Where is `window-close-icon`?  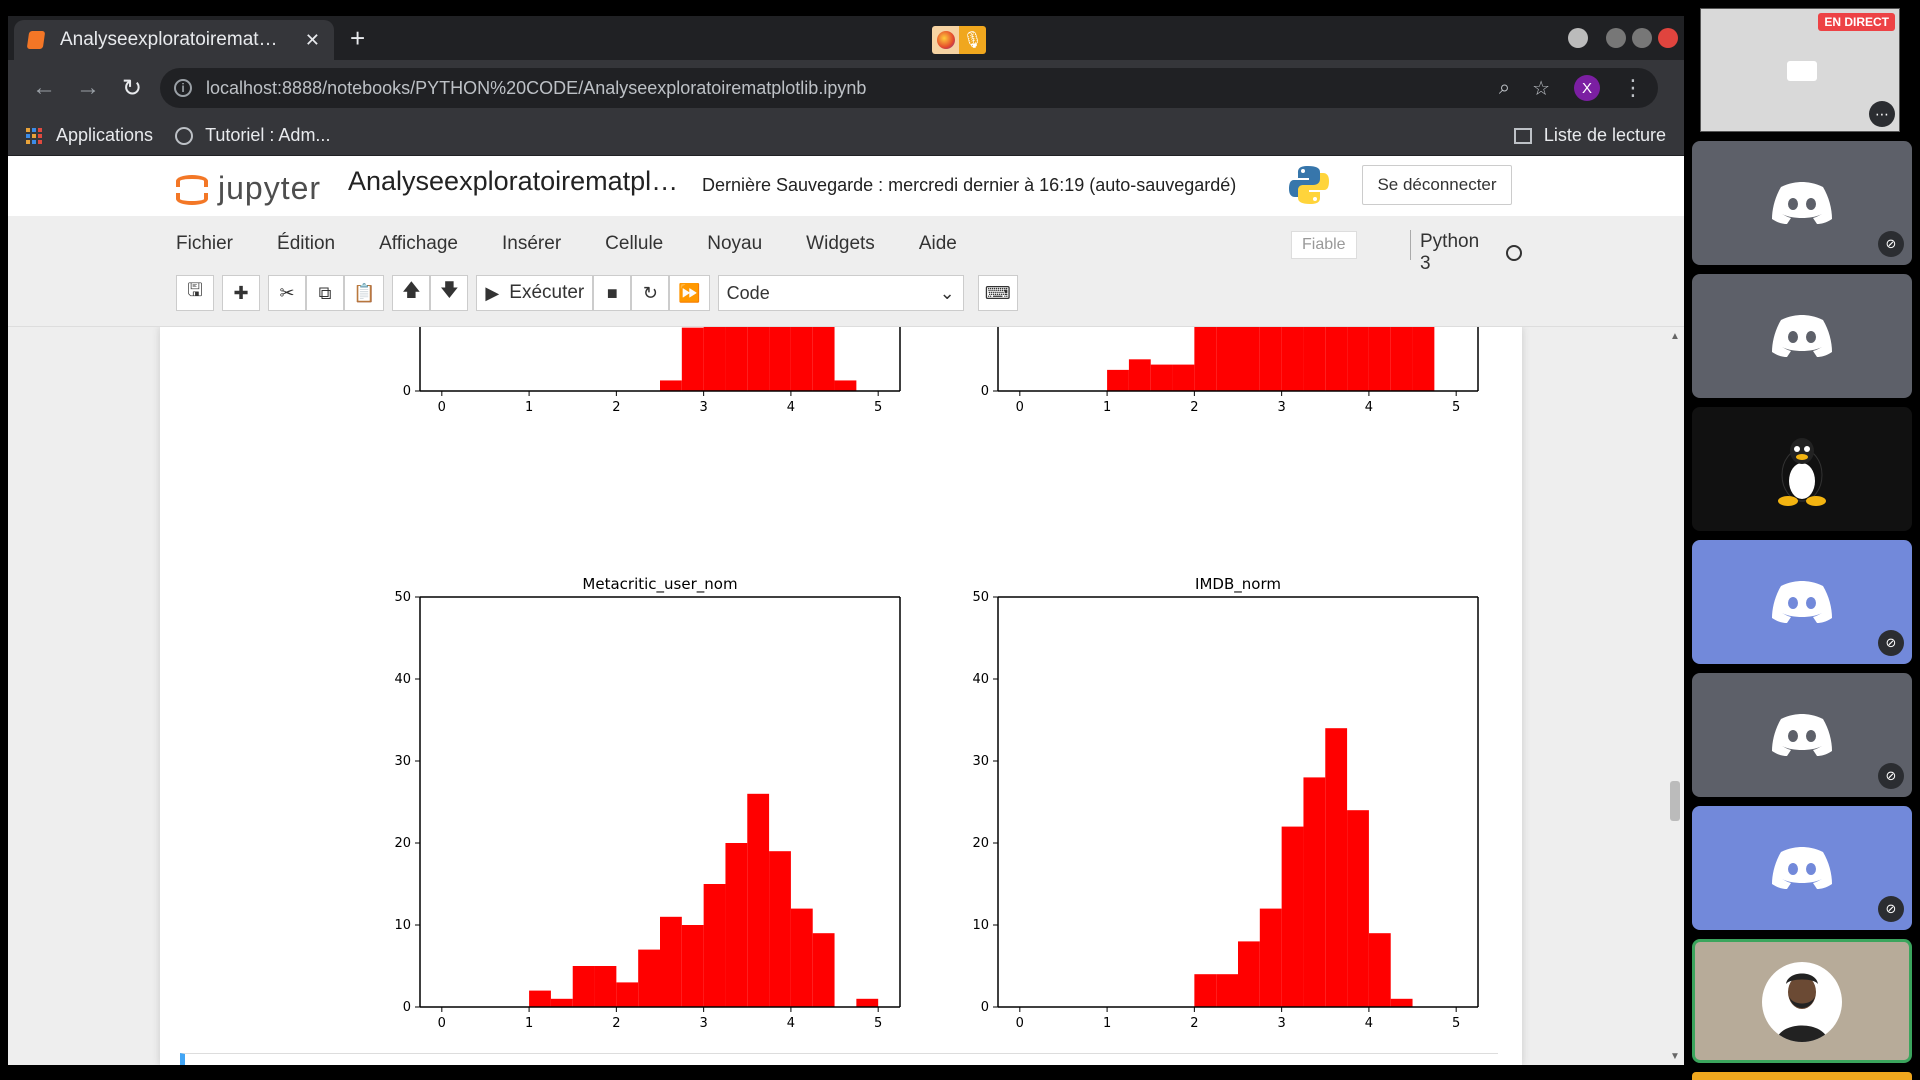 window-close-icon is located at coordinates (1668, 38).